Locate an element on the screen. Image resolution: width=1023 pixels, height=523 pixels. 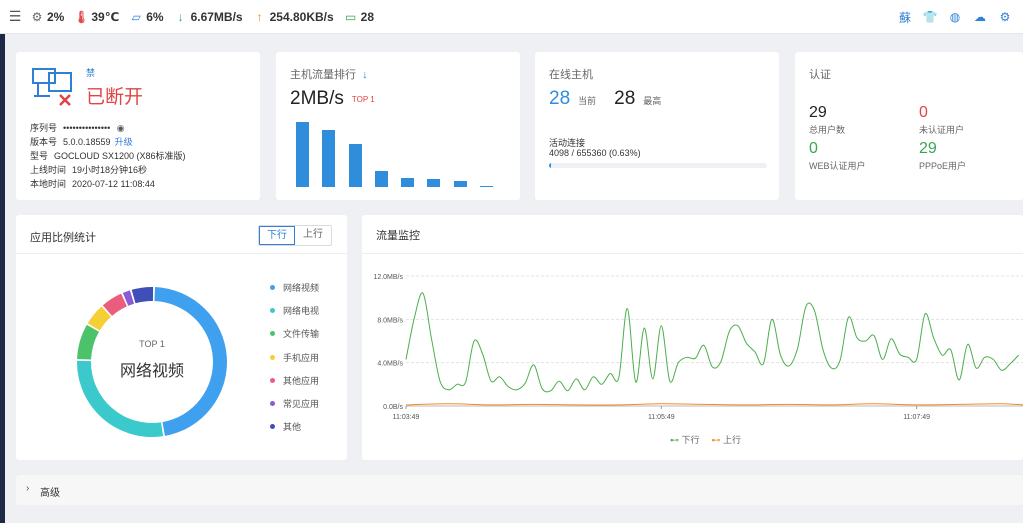
advanced-section: › 高级 is located at coordinates (519, 490).